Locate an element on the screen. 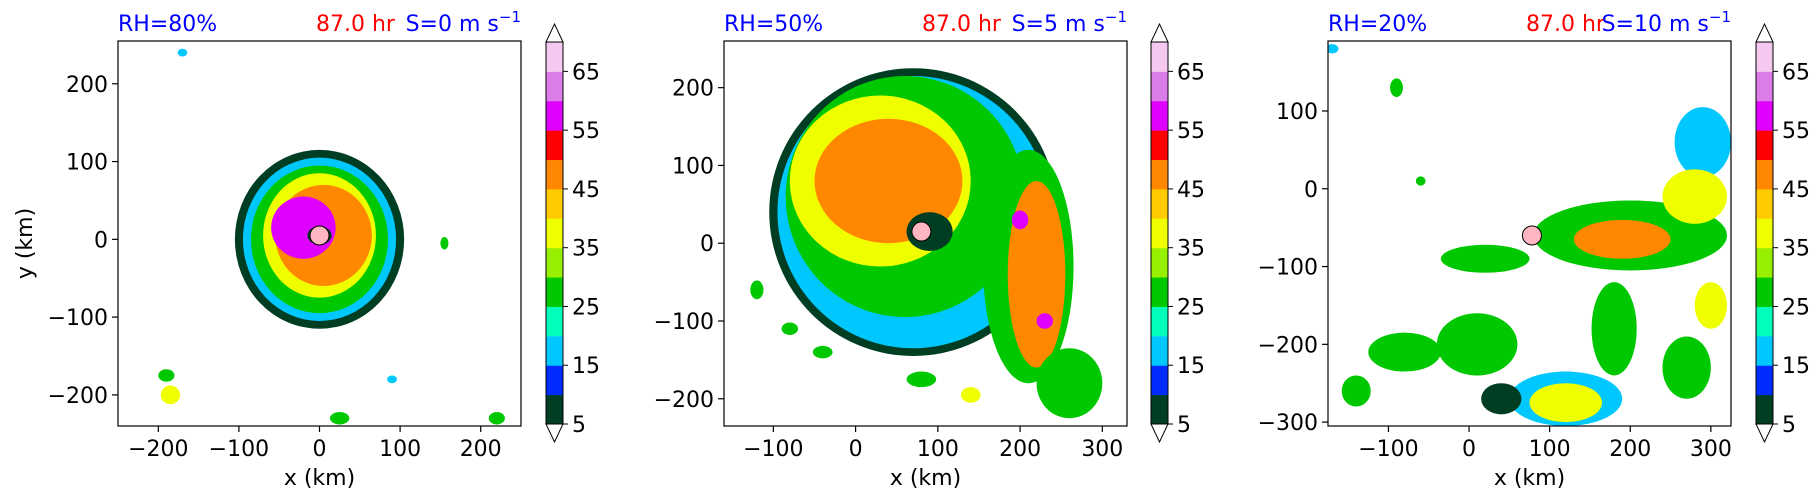  title-rh: RH=20% is located at coordinates (1377, 24).